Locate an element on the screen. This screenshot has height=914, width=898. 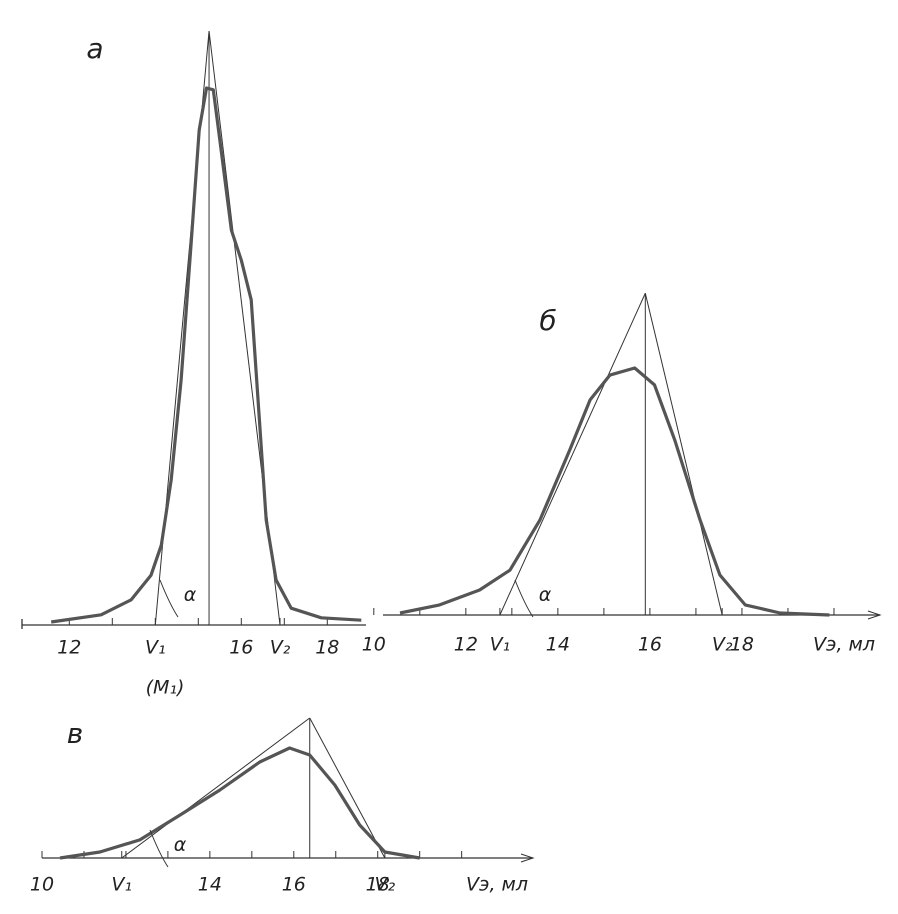
panel-label: б is located at coordinates (547, 320).